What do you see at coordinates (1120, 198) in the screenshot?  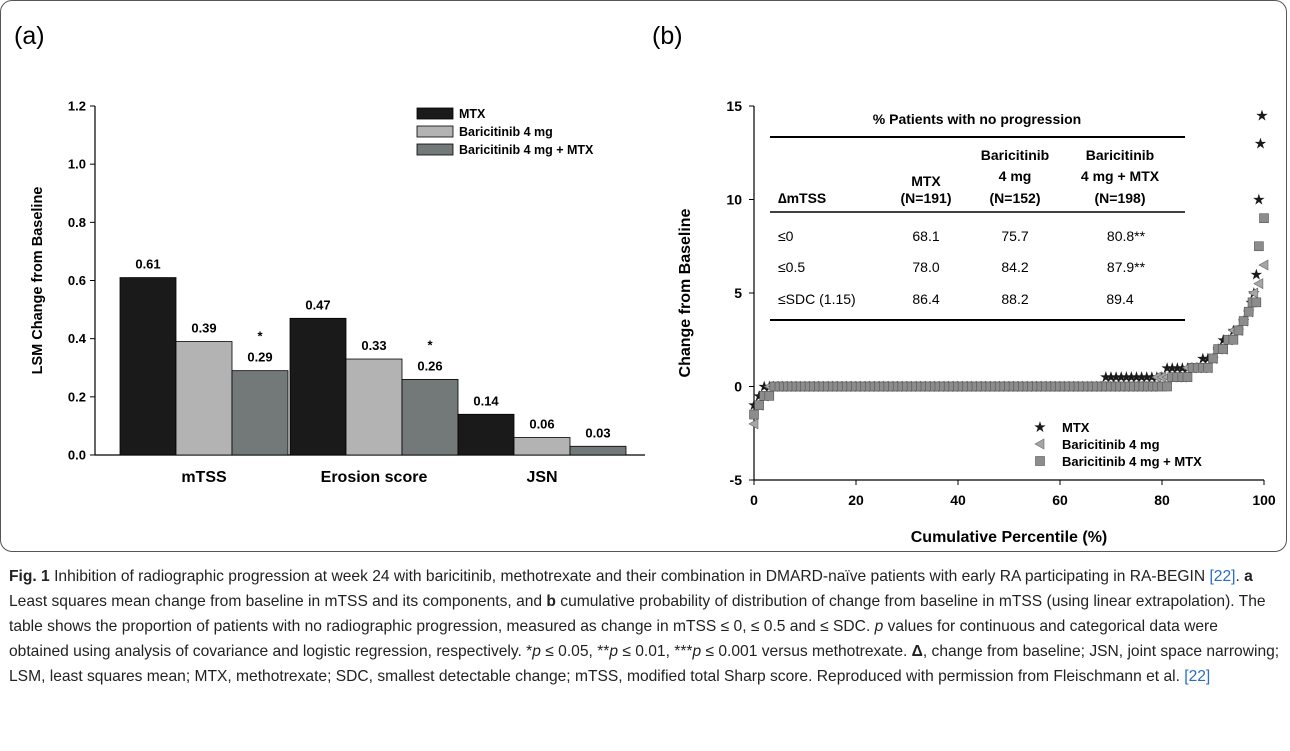 I see `table-col-3-line3: (N=198)` at bounding box center [1120, 198].